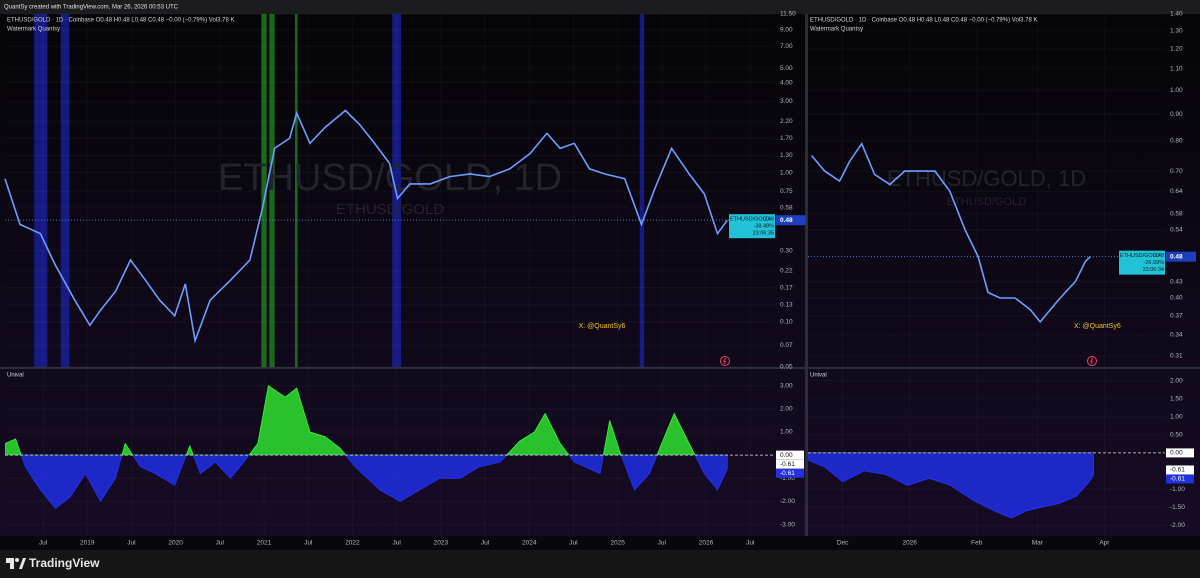  What do you see at coordinates (1176, 298) in the screenshot?
I see `y-tick-label: 0.40` at bounding box center [1176, 298].